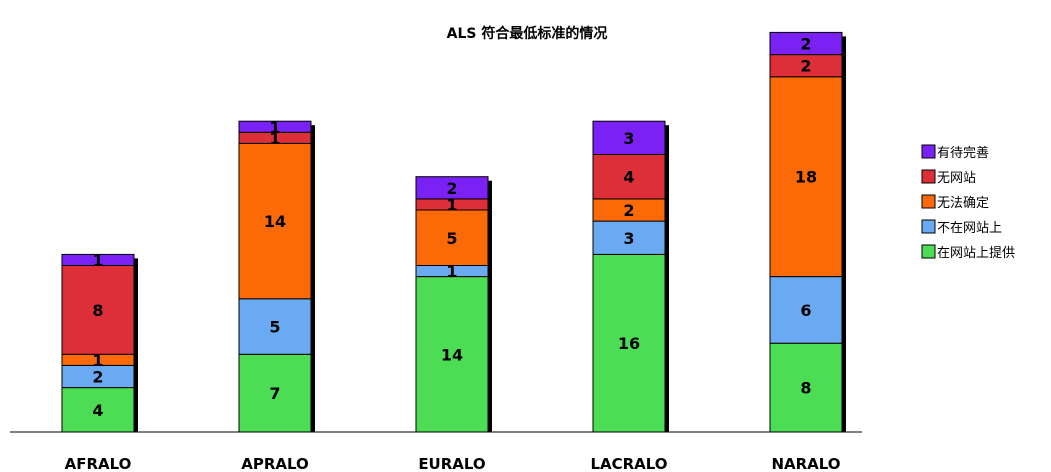 This screenshot has height=472, width=1051. What do you see at coordinates (98, 463) in the screenshot?
I see `category-label-afralo: AFRALO` at bounding box center [98, 463].